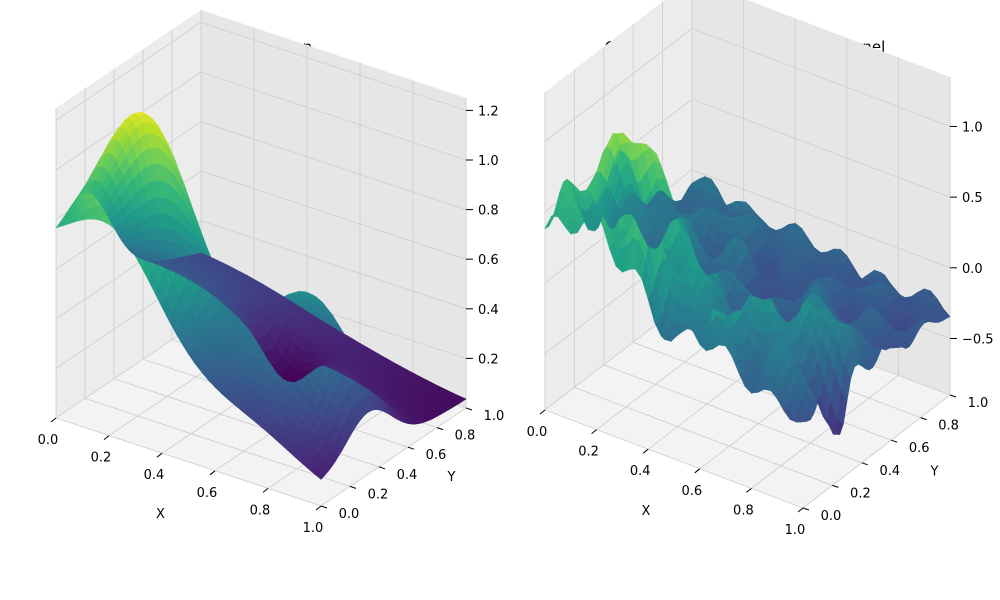  I want to click on z-tick-label: 1.2, so click(488, 111).